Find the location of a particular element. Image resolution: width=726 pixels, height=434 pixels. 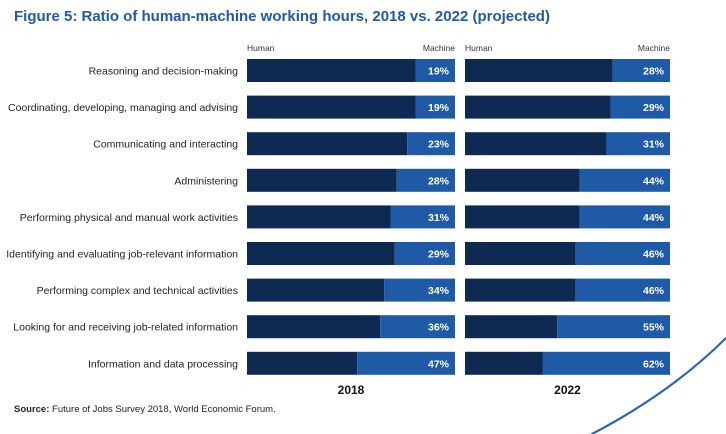

category-label: Information and data processing is located at coordinates (163, 364).